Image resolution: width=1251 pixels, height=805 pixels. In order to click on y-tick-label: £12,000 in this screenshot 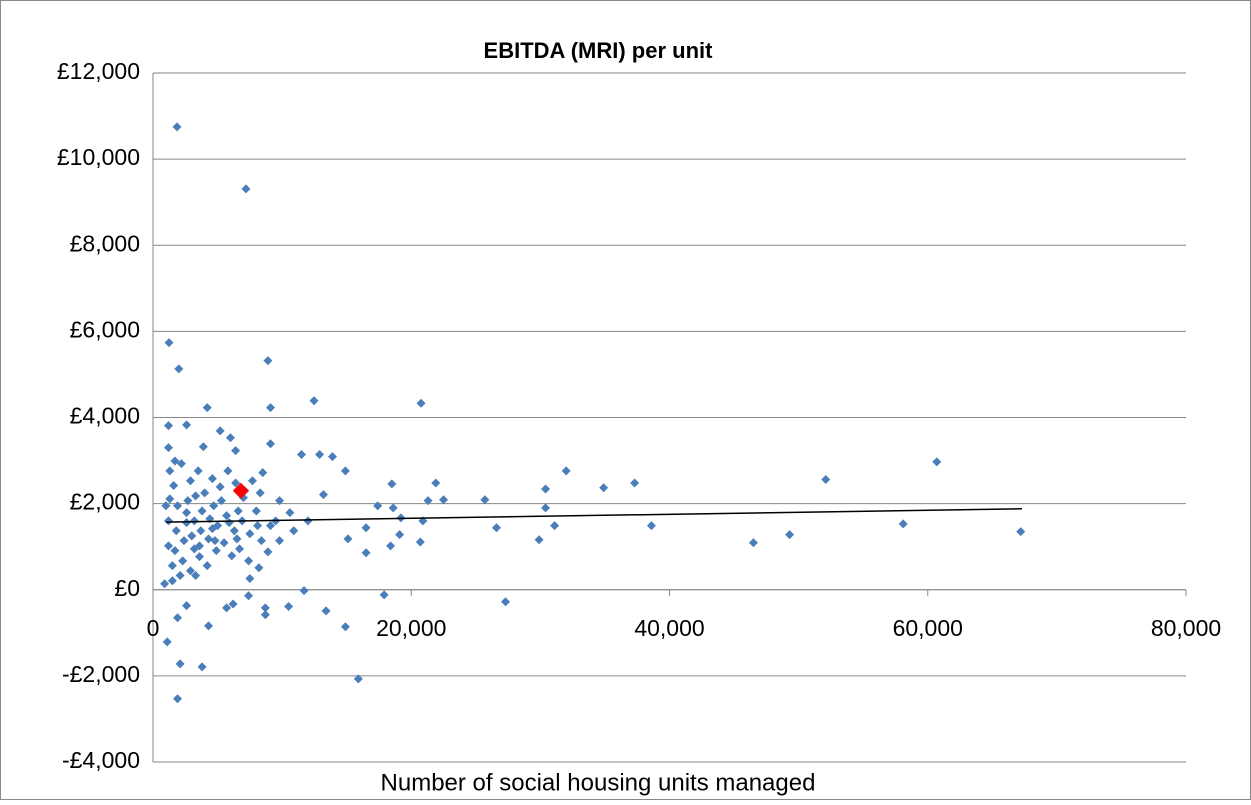, I will do `click(98, 71)`.